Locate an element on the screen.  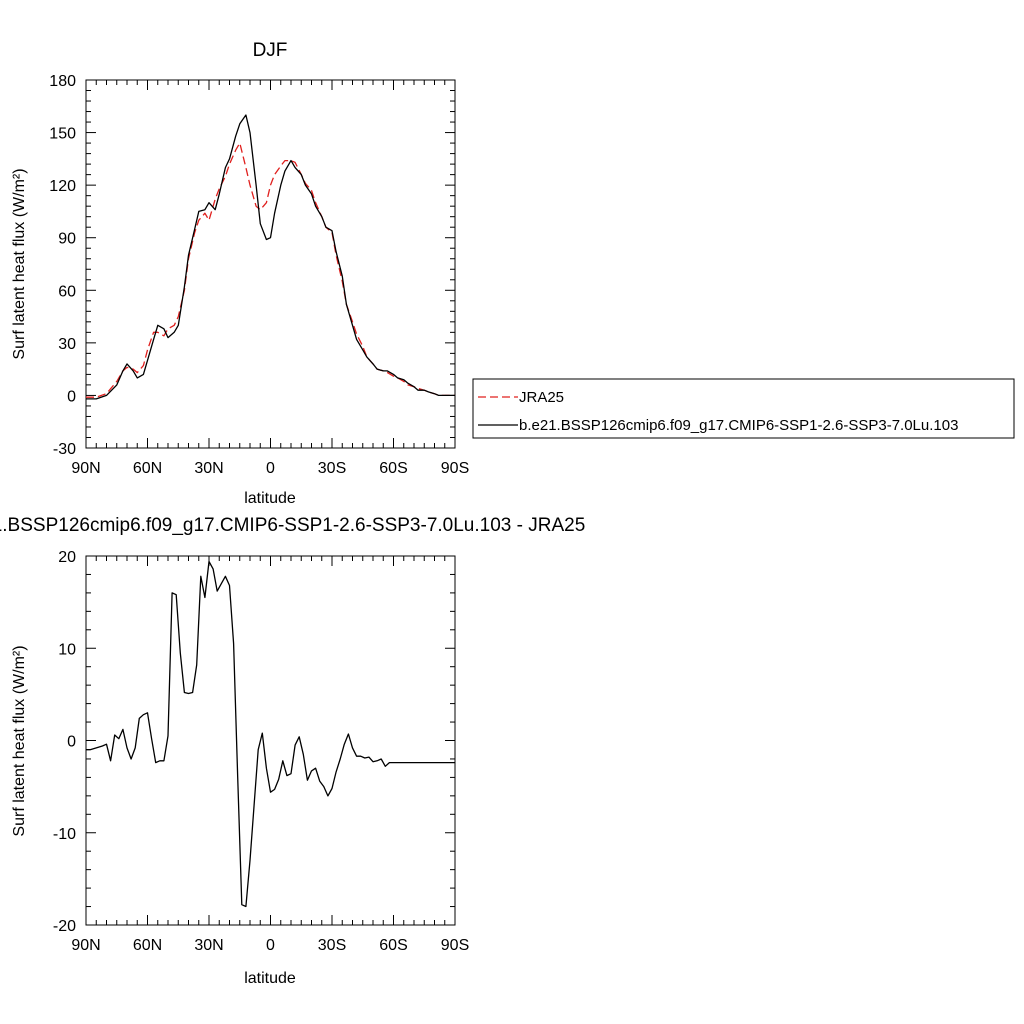
top-chart-title: DJF is located at coordinates (270, 50).